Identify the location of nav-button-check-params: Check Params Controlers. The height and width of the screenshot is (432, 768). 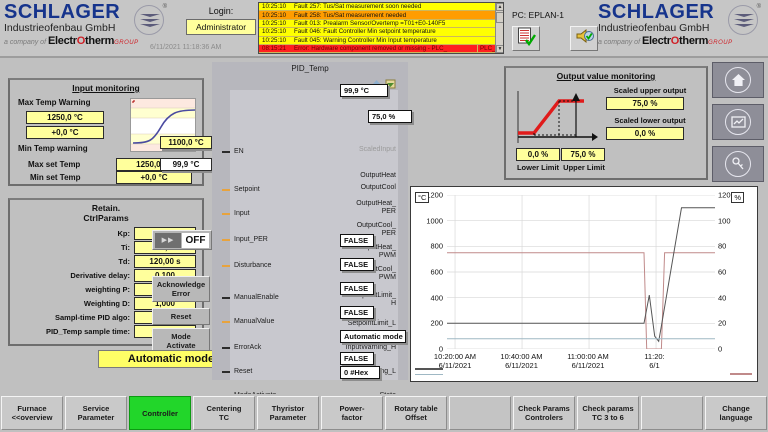
(544, 413).